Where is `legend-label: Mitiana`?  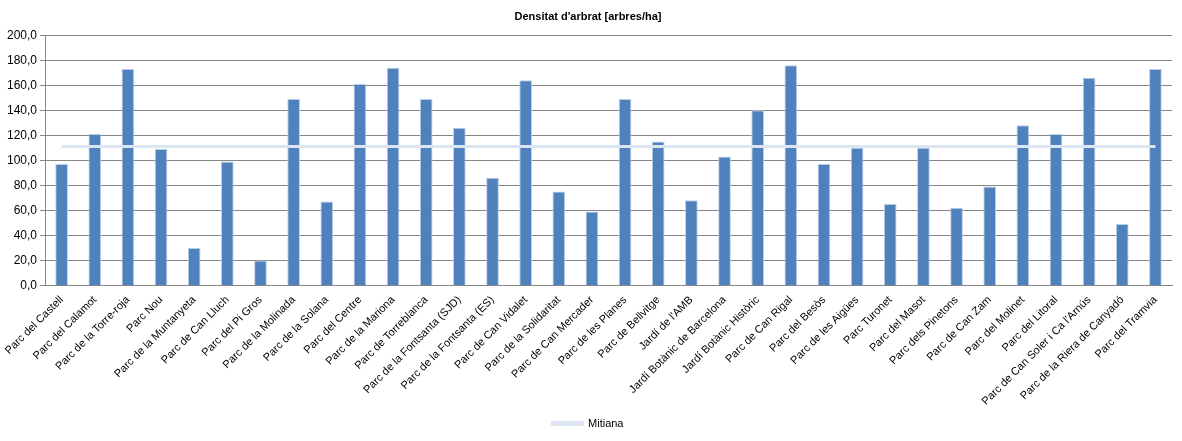 legend-label: Mitiana is located at coordinates (606, 422).